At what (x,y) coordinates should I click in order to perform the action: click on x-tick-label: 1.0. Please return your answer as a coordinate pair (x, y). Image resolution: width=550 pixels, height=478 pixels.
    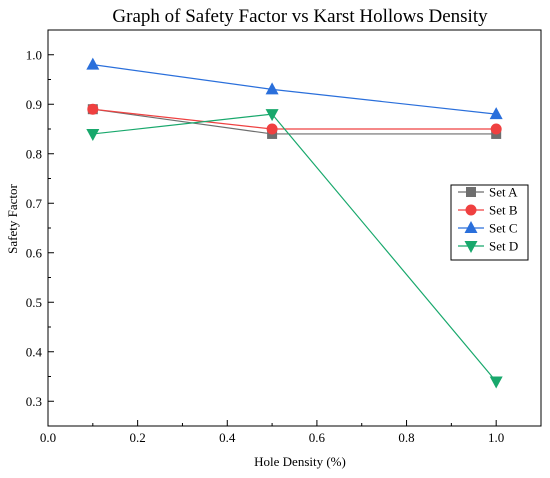
    Looking at the image, I should click on (496, 437).